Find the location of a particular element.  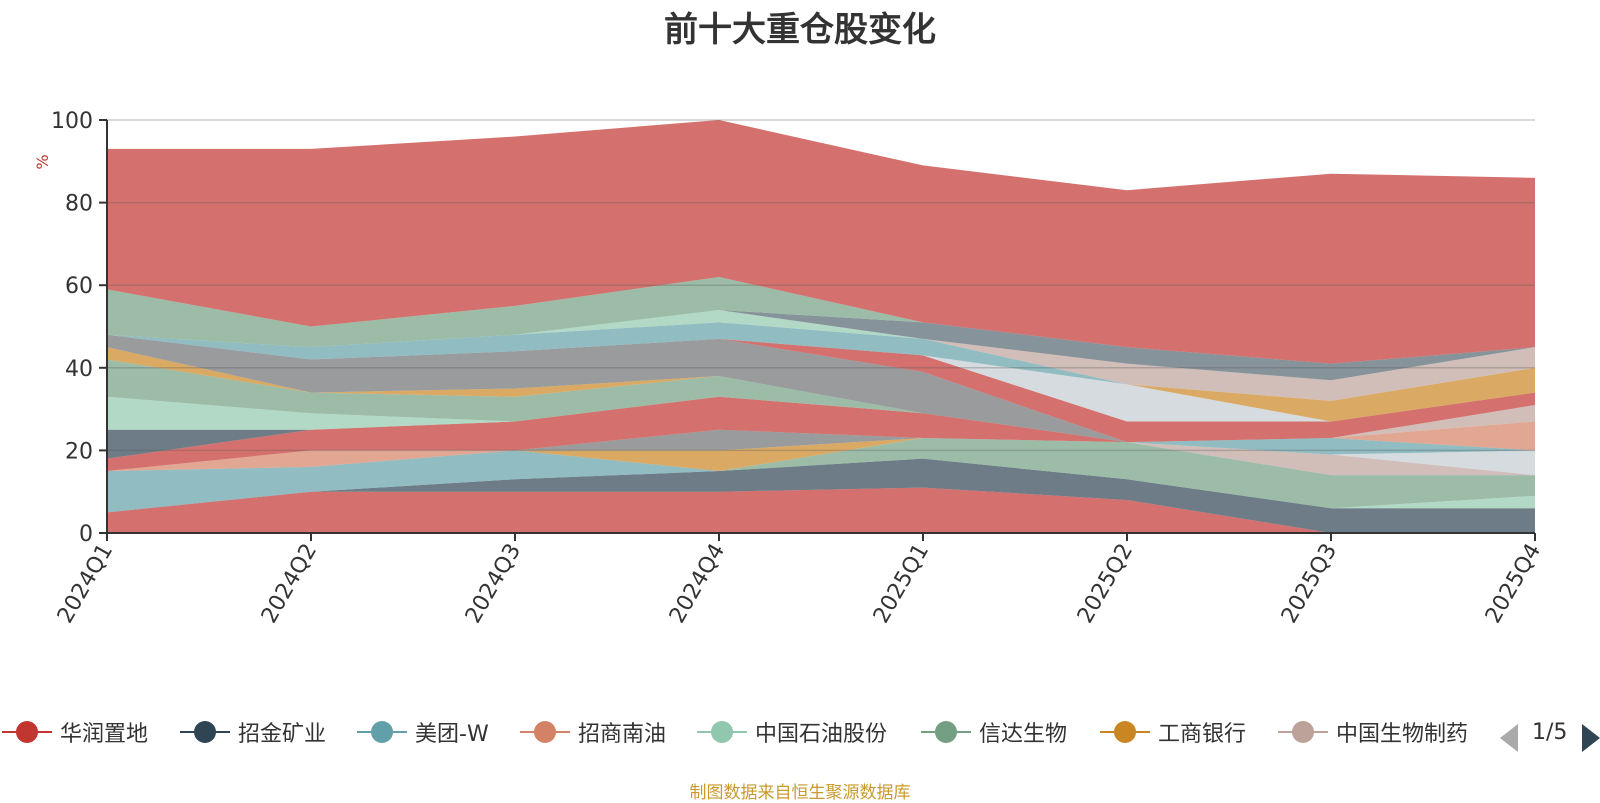

legend-pager: 1/5 is located at coordinates (1550, 734).